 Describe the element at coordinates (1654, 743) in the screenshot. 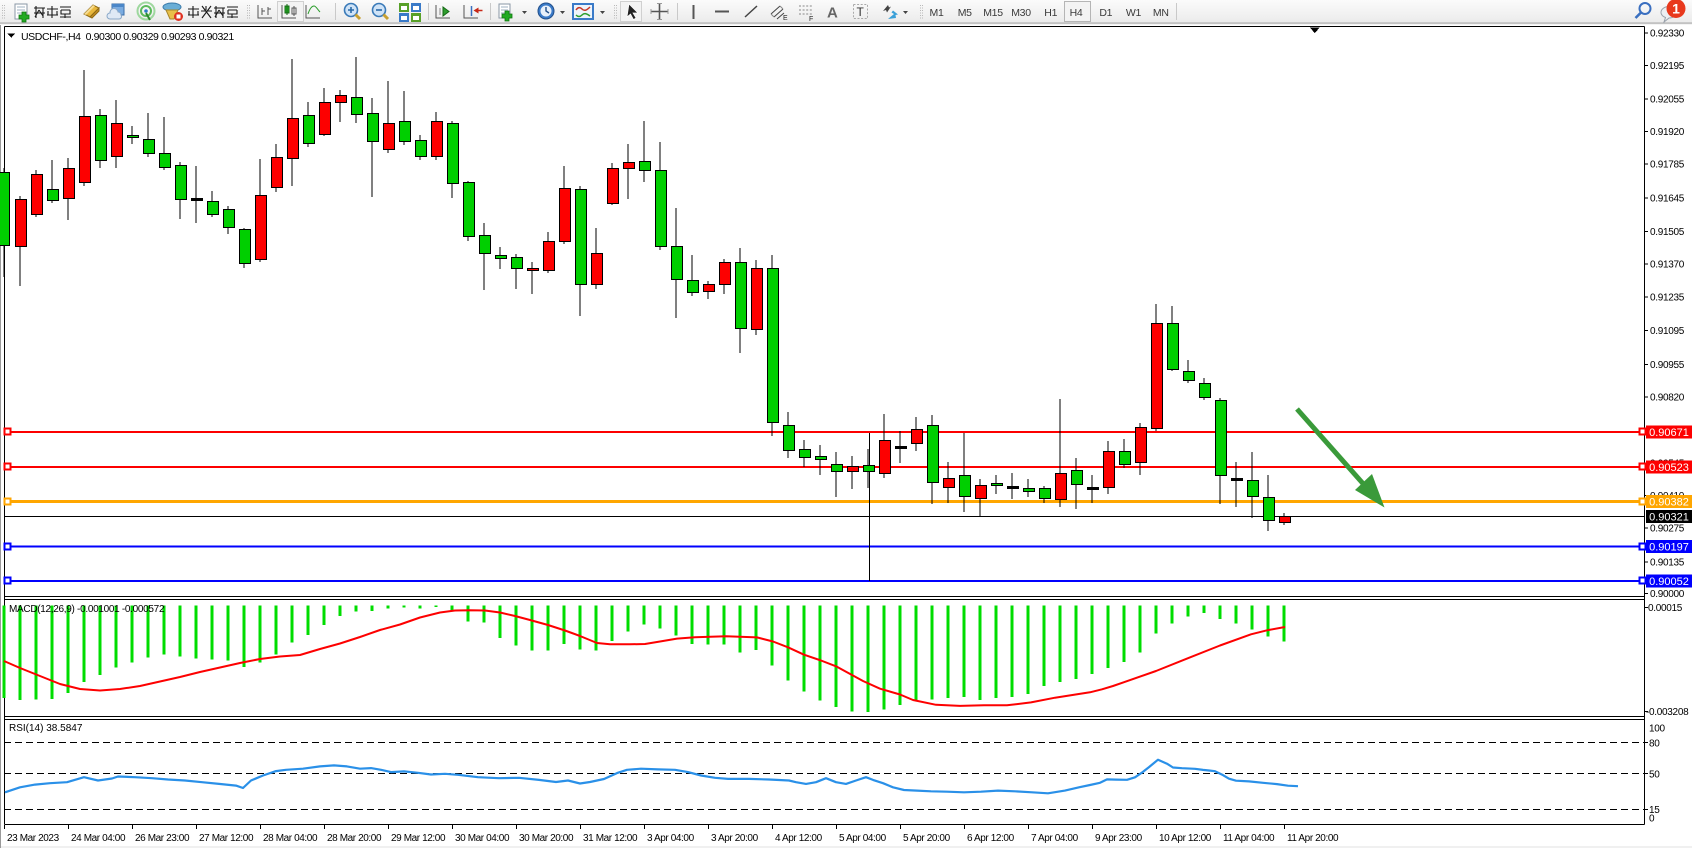

I see `svg-text: 80` at that location.